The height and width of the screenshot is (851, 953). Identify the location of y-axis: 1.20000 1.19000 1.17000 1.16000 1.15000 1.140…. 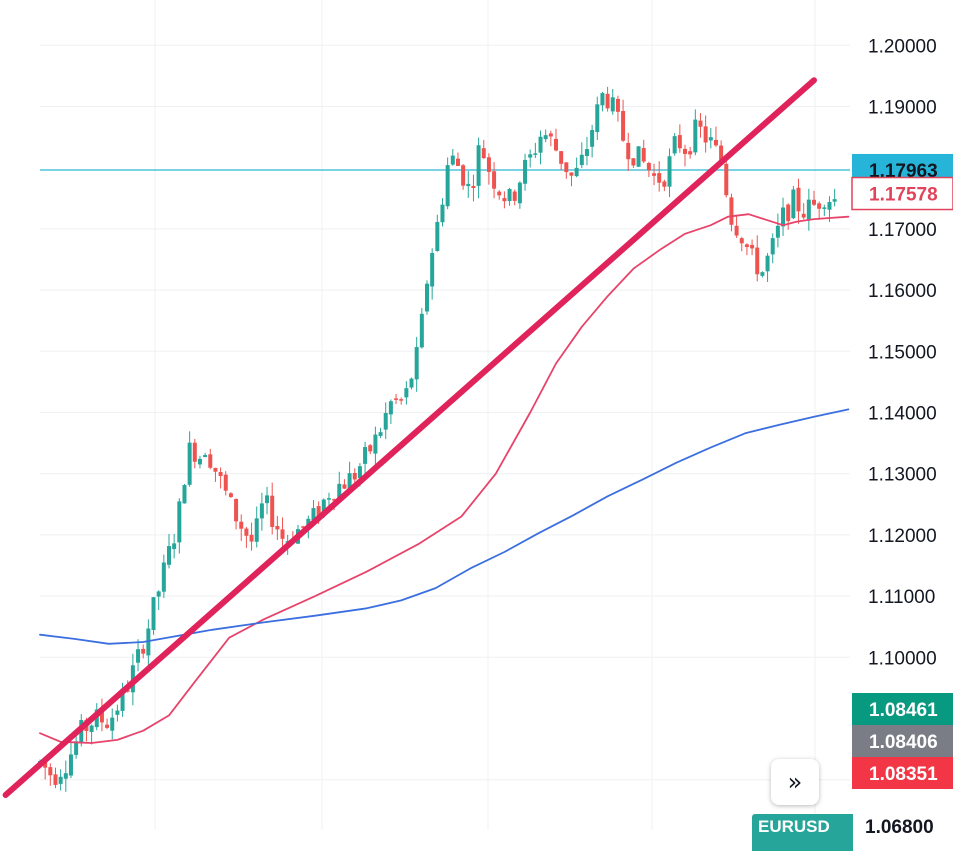
(902, 413).